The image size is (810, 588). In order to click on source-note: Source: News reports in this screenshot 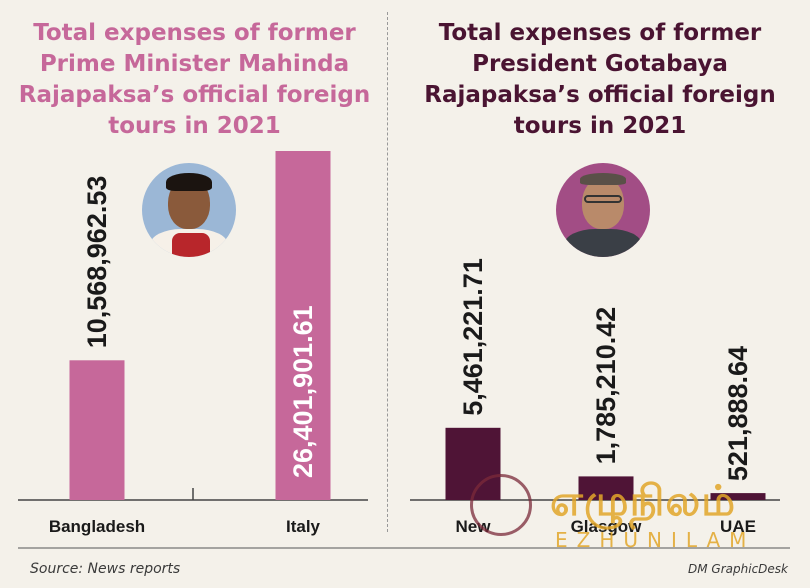, I will do `click(105, 569)`.